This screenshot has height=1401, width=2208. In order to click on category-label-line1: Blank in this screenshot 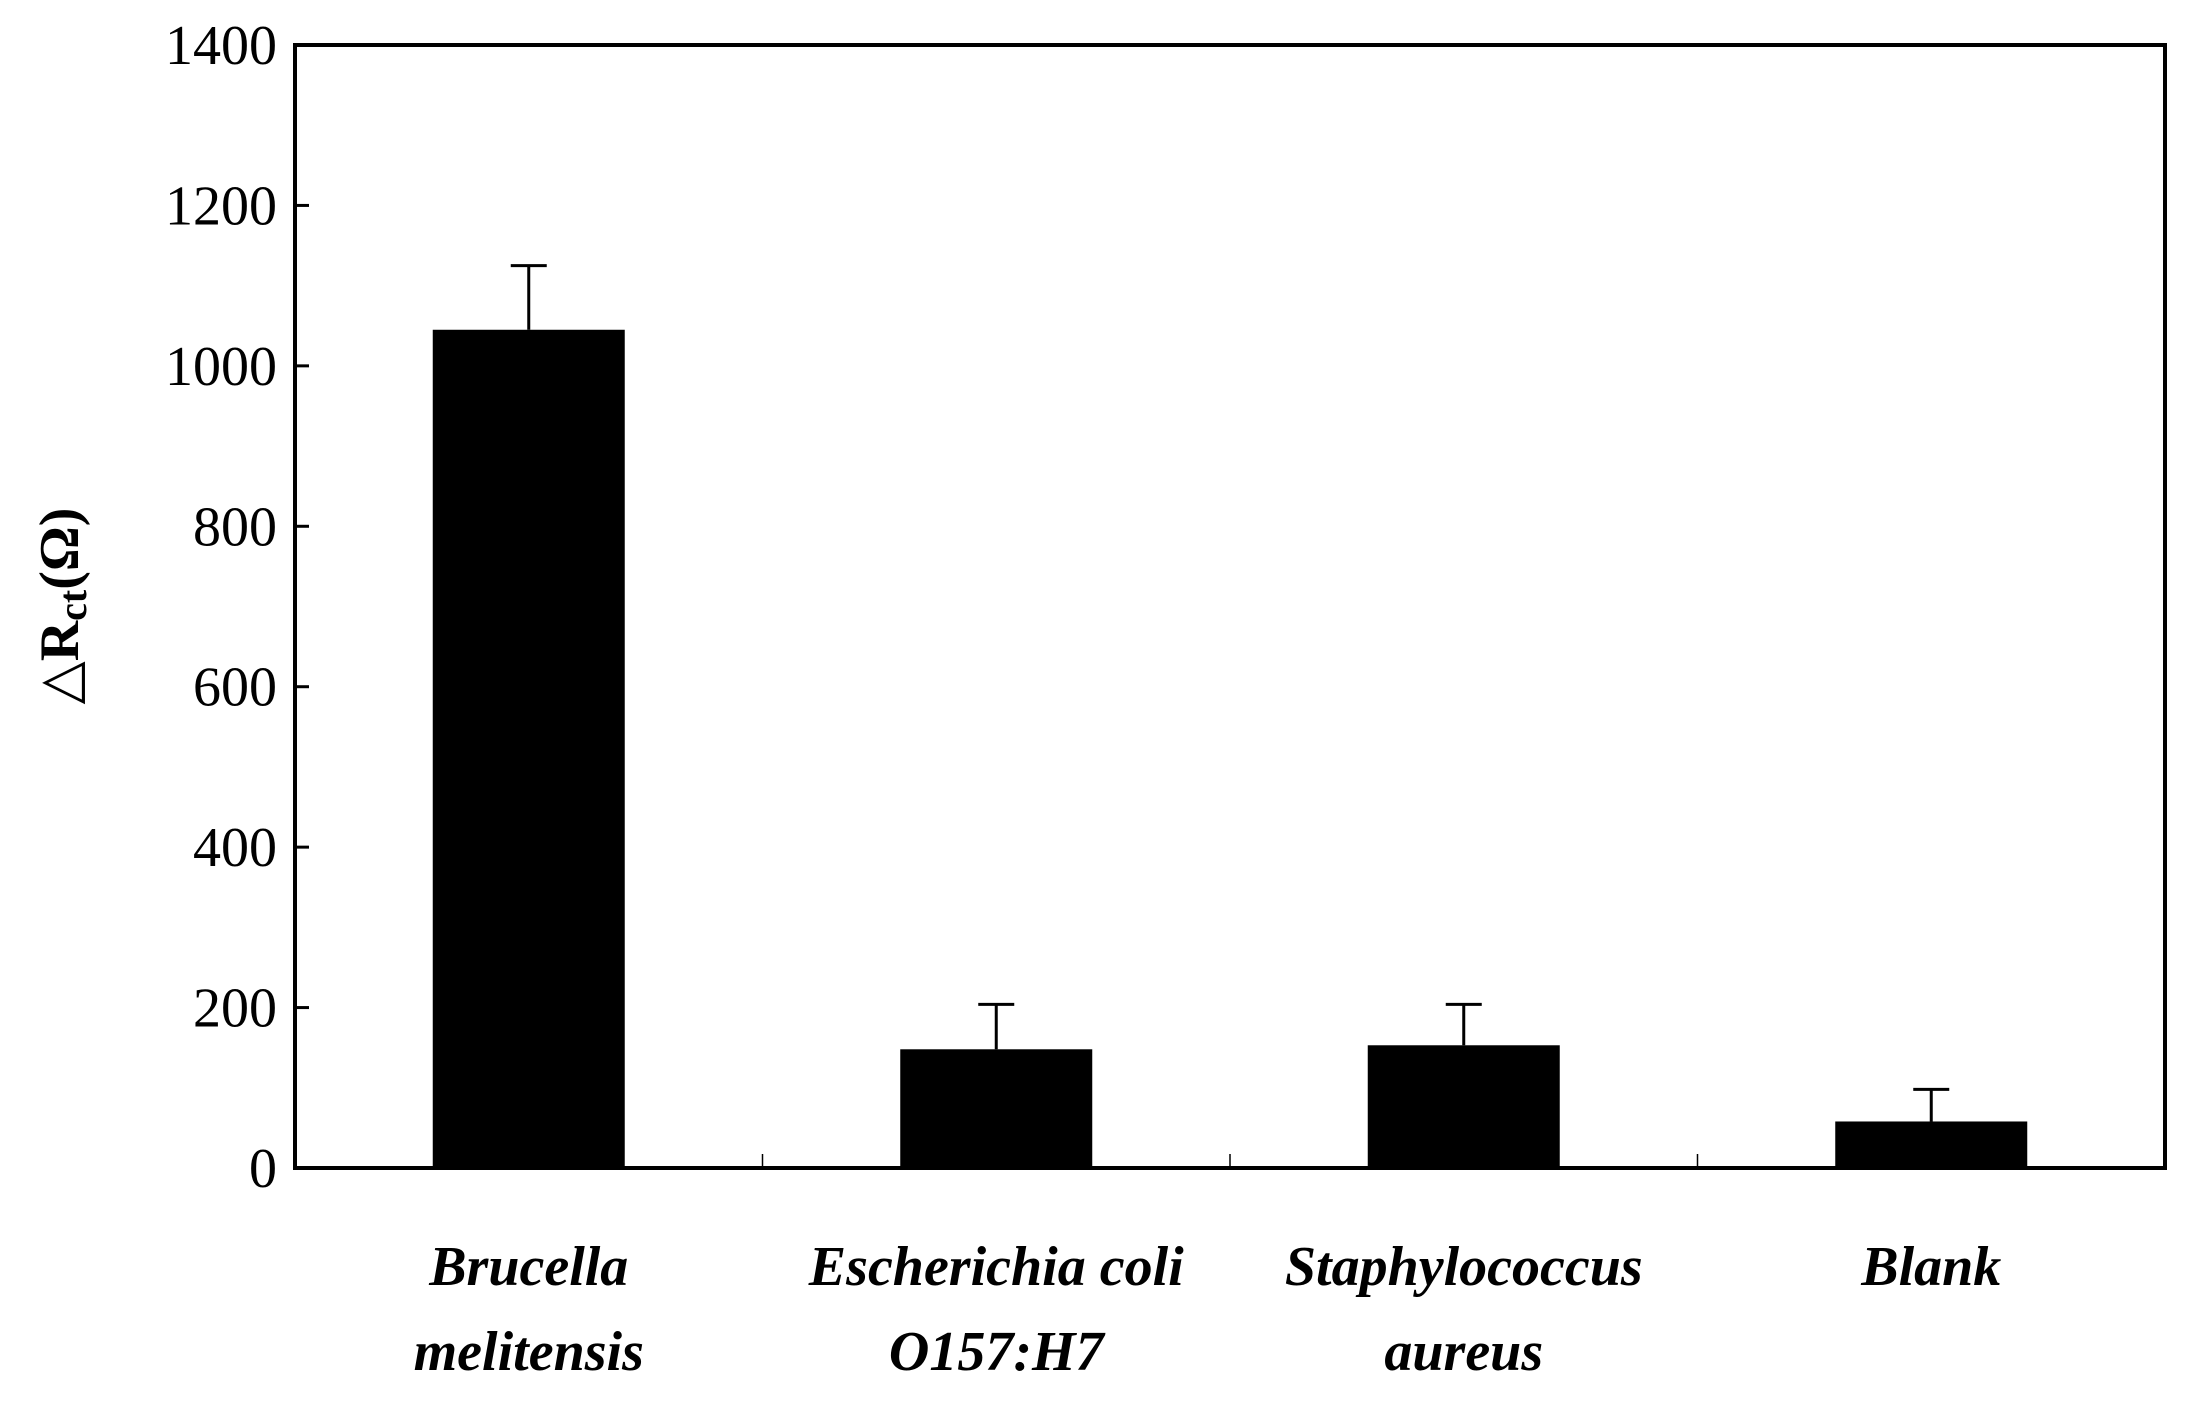, I will do `click(1930, 1267)`.